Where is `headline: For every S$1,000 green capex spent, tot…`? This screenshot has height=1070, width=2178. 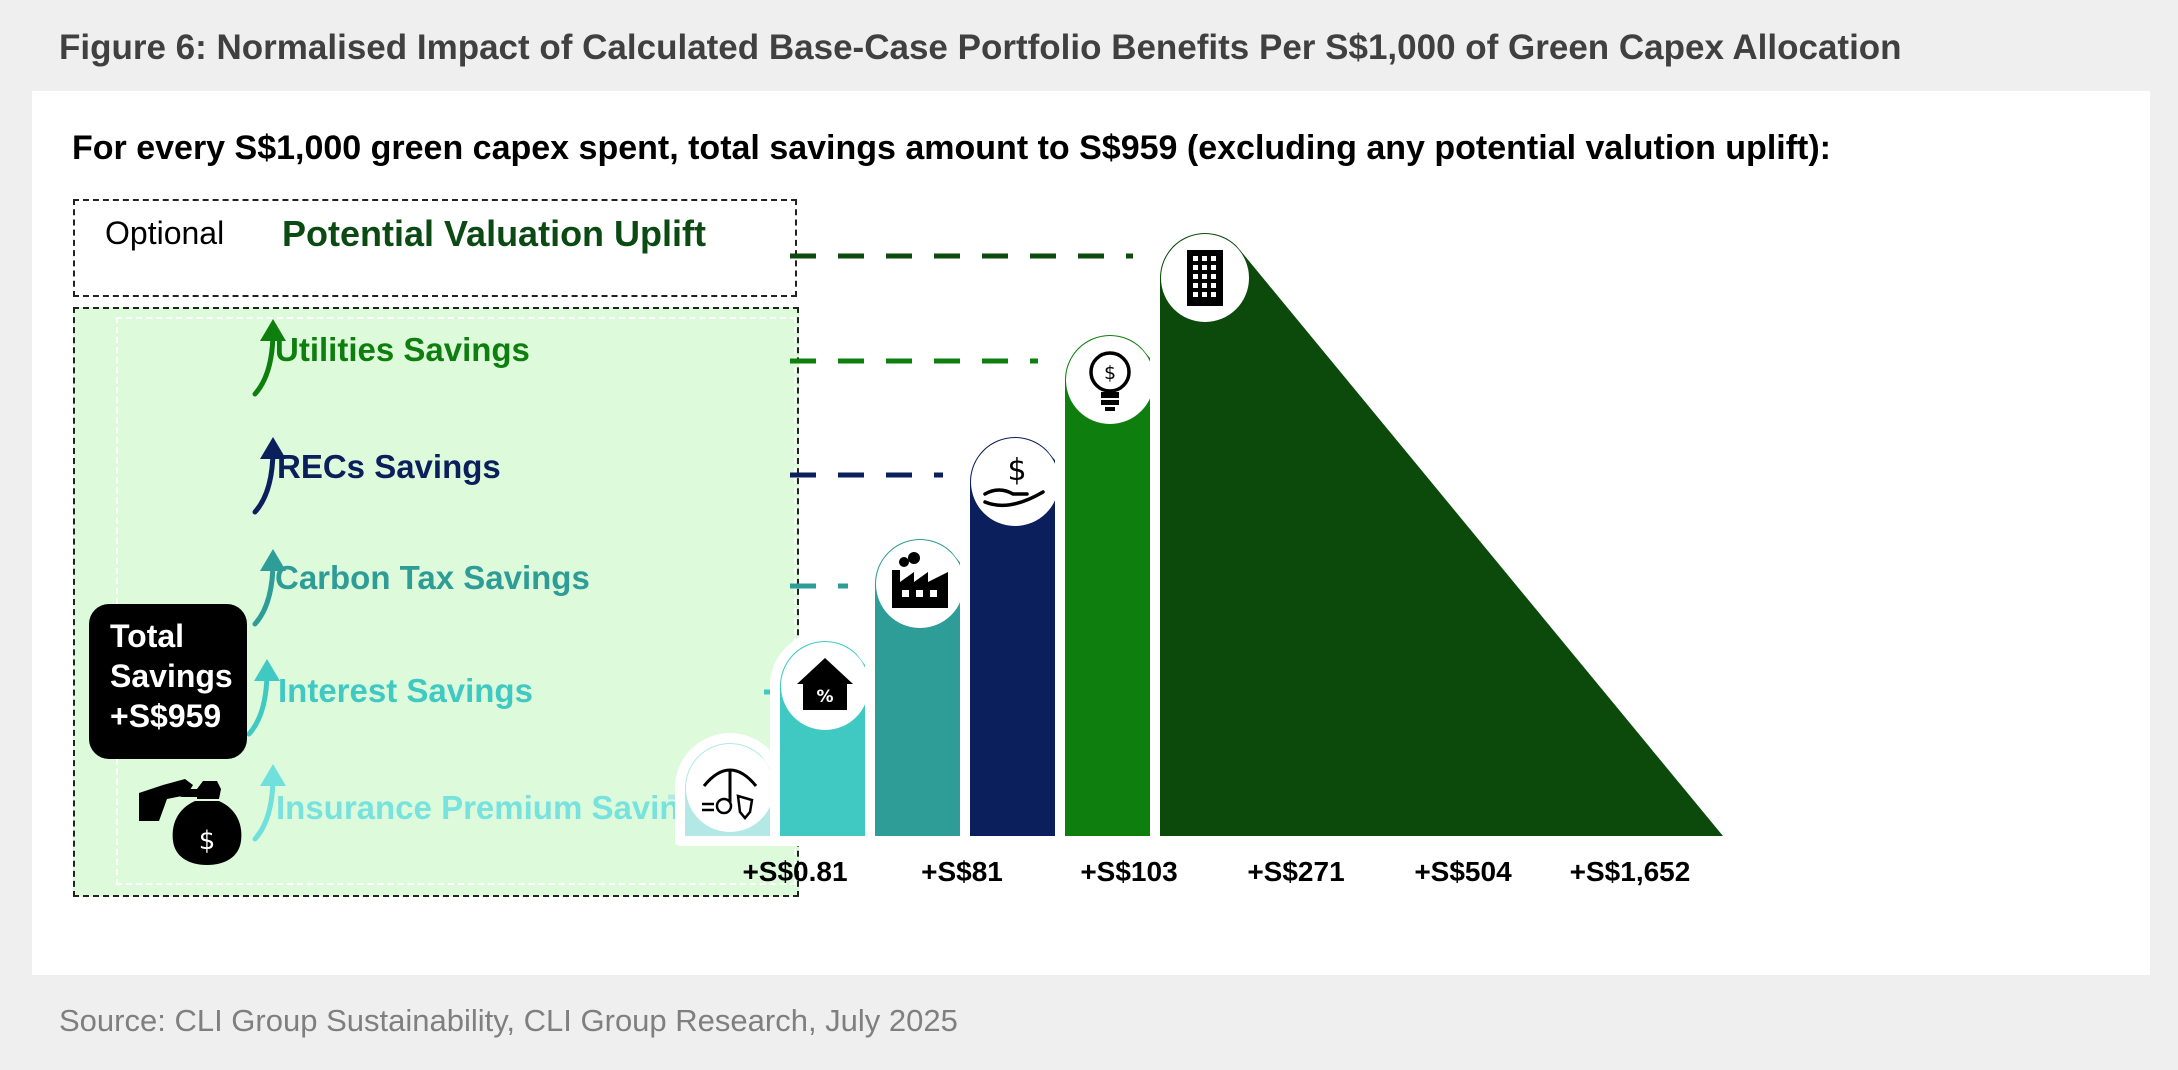 headline: For every S$1,000 green capex spent, tot… is located at coordinates (952, 148).